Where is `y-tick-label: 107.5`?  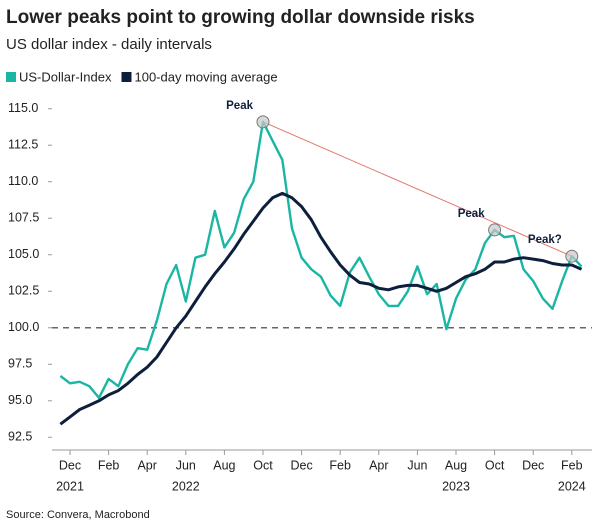 y-tick-label: 107.5 is located at coordinates (23, 218).